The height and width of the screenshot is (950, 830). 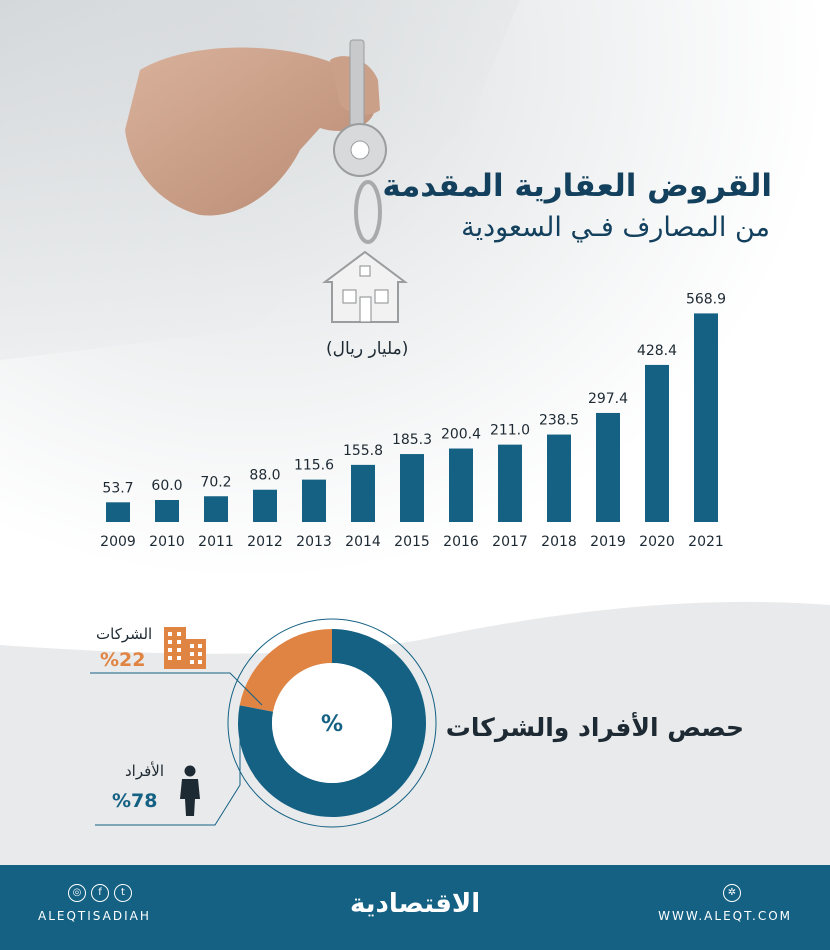 What do you see at coordinates (124, 634) in the screenshot?
I see `corporate-label: الشركات` at bounding box center [124, 634].